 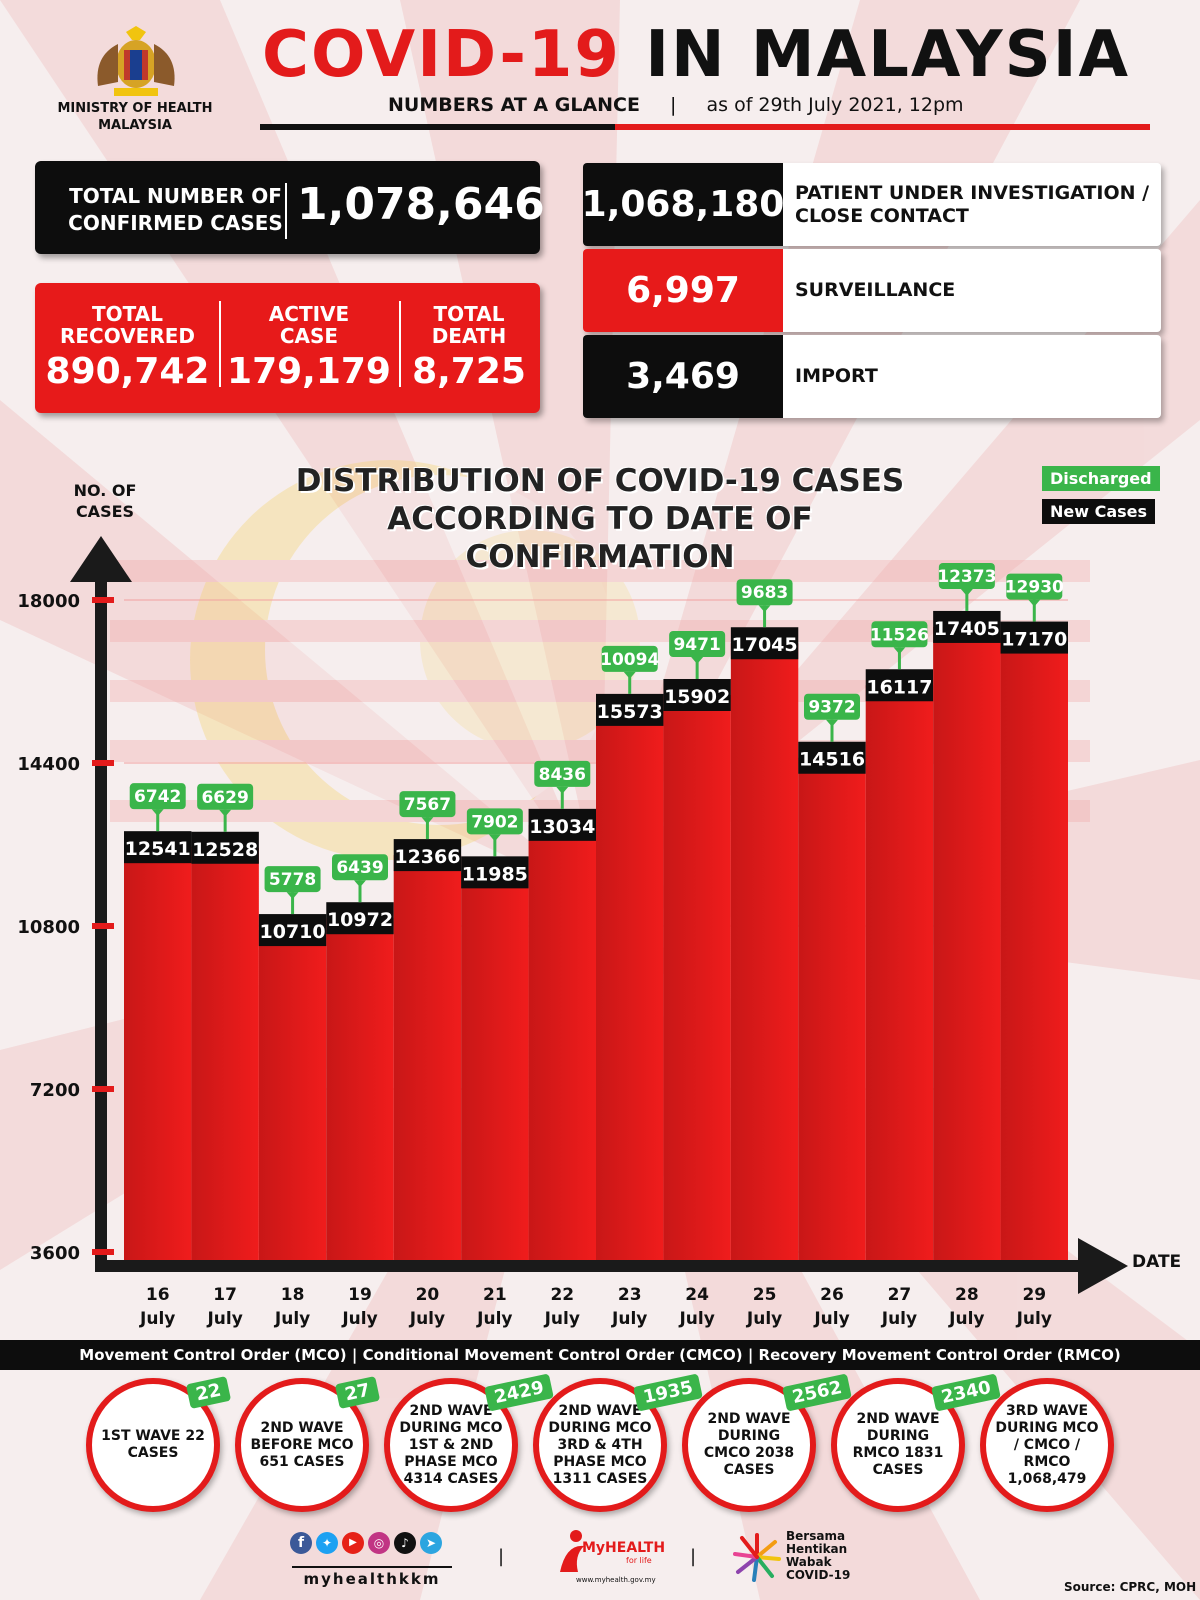 I want to click on confirmed-value: 1,078,646, so click(x=421, y=204).